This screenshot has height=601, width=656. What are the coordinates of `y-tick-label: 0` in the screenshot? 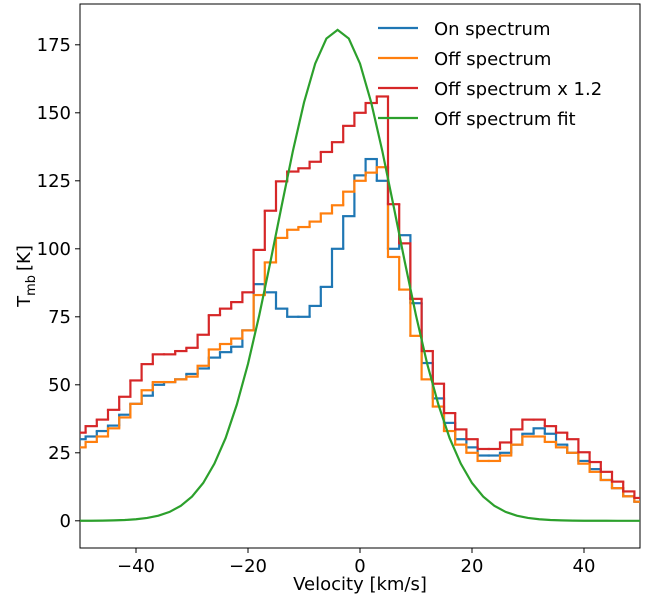 It's located at (65, 521).